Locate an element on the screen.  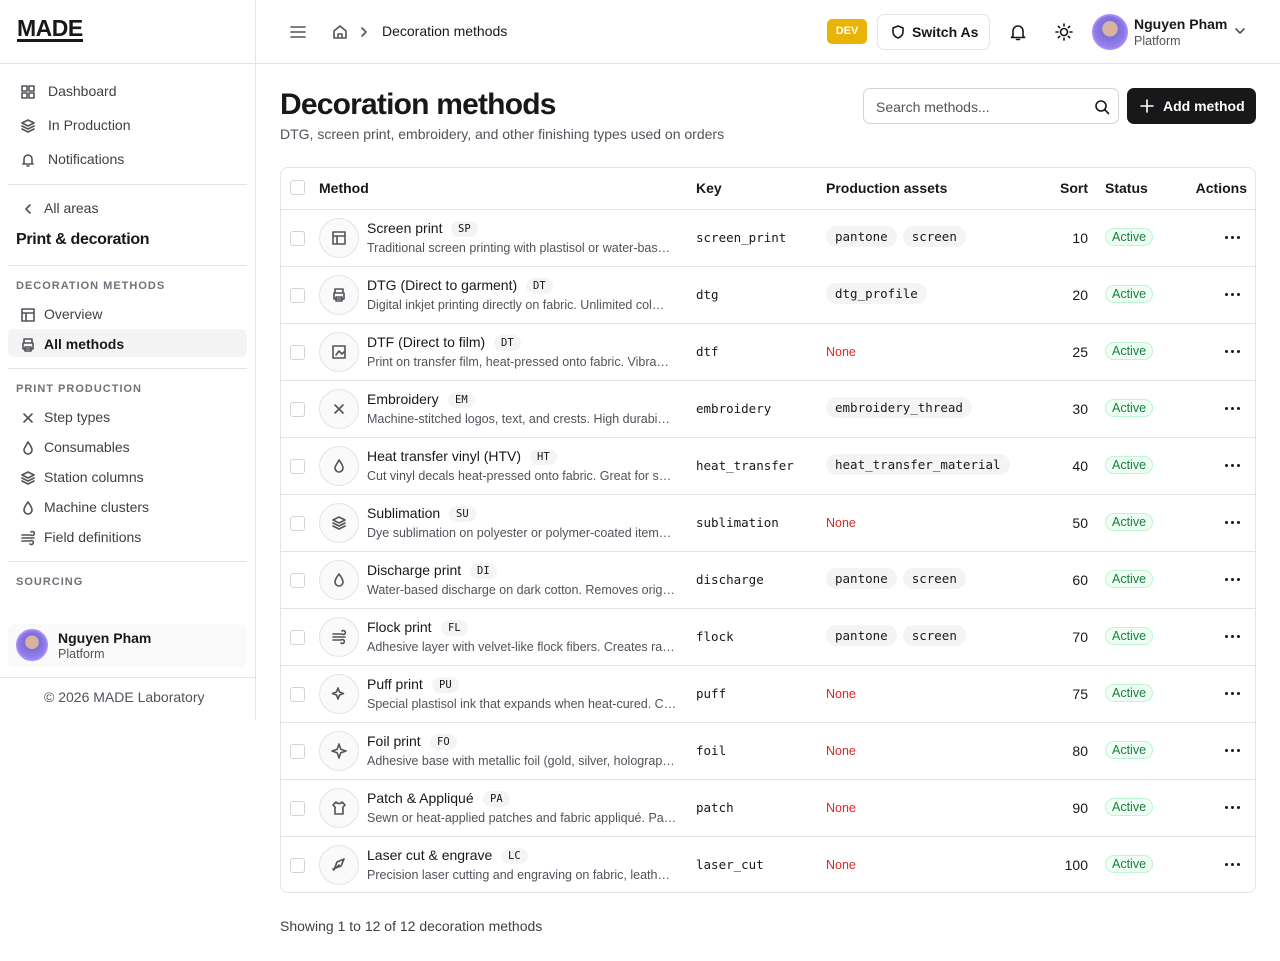
menu-item: Overview is located at coordinates (73, 314).